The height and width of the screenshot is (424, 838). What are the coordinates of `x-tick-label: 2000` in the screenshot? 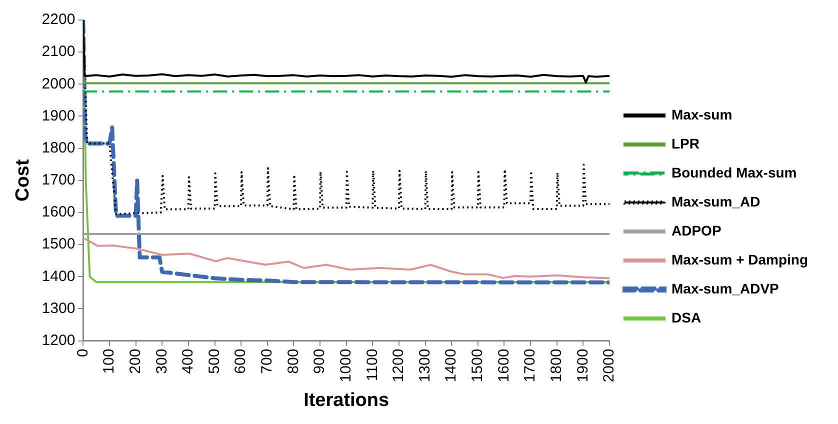 It's located at (609, 365).